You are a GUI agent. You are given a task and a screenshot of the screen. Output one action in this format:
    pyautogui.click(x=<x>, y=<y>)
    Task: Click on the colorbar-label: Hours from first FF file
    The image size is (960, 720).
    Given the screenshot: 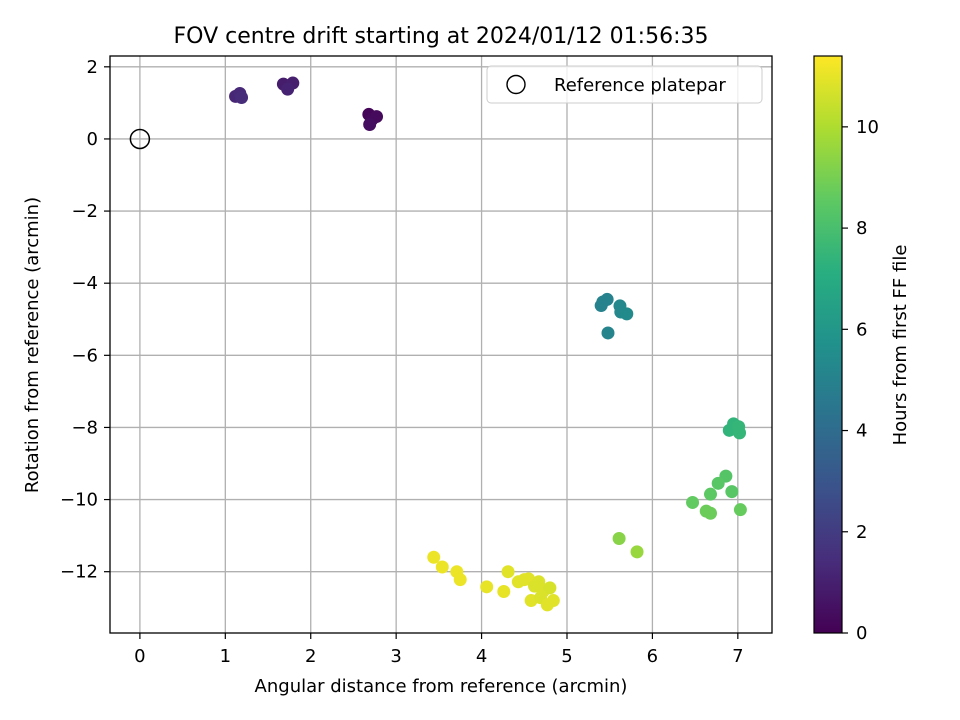 What is the action you would take?
    pyautogui.click(x=900, y=345)
    